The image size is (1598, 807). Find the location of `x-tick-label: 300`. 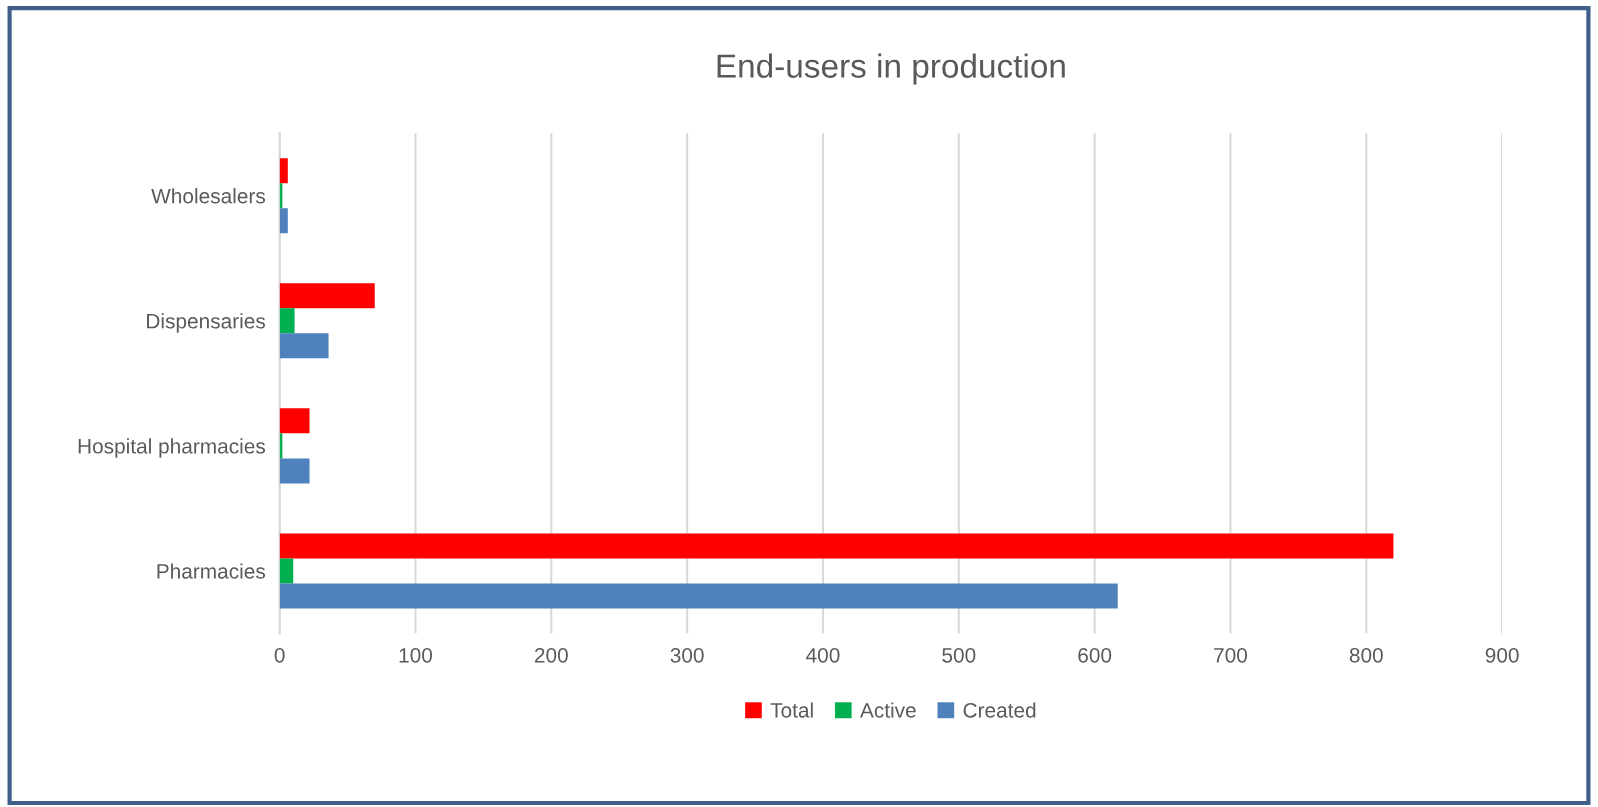

x-tick-label: 300 is located at coordinates (687, 655).